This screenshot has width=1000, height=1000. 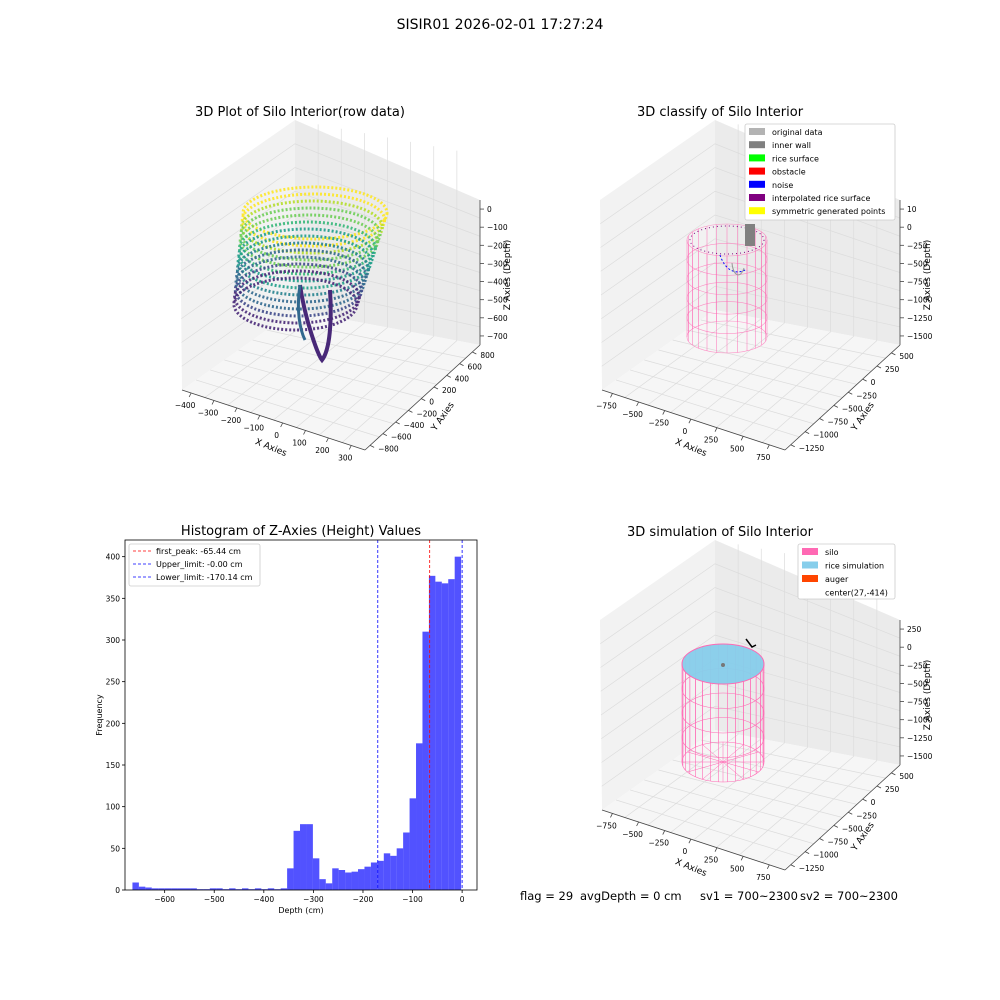 I want to click on z-tick-label: −100, so click(x=497, y=227).